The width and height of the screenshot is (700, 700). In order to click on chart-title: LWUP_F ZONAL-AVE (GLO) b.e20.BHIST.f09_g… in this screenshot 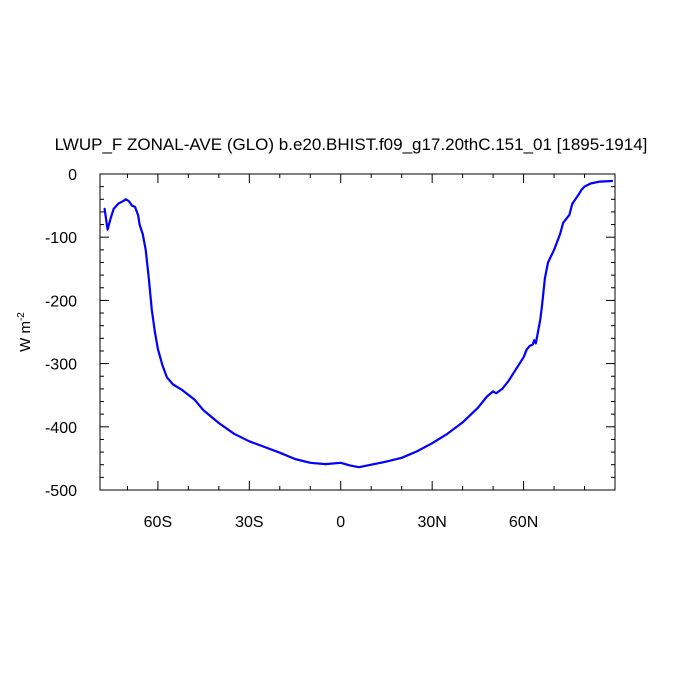, I will do `click(351, 144)`.